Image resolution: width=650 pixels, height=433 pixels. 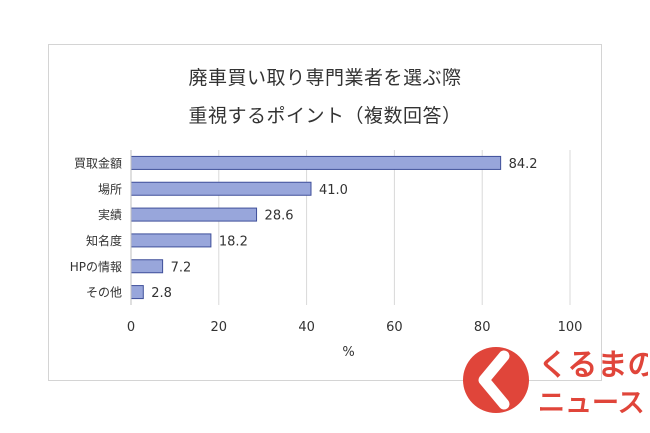 What do you see at coordinates (98, 162) in the screenshot?
I see `category-label: 買取金額` at bounding box center [98, 162].